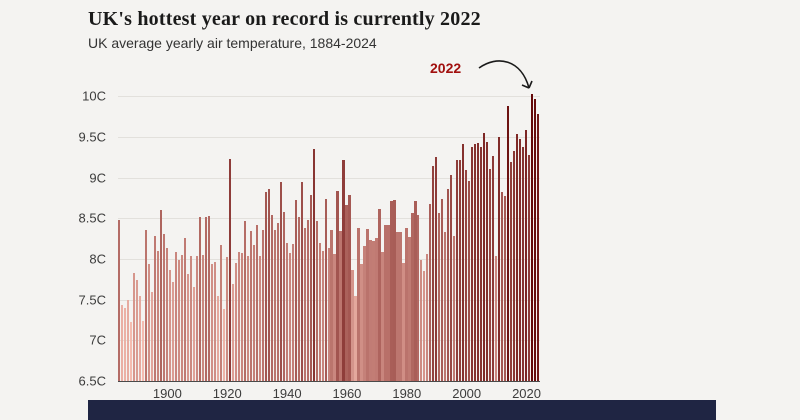 This screenshot has width=800, height=420. Describe the element at coordinates (505, 288) in the screenshot. I see `bar-2013` at that location.